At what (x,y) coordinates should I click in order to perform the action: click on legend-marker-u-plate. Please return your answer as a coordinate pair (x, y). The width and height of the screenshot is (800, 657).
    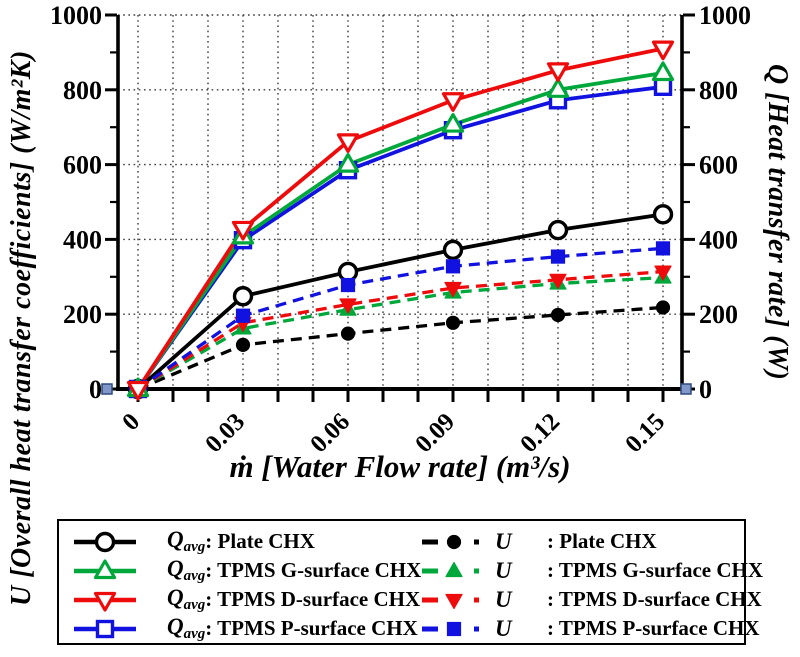
    Looking at the image, I should click on (450, 541).